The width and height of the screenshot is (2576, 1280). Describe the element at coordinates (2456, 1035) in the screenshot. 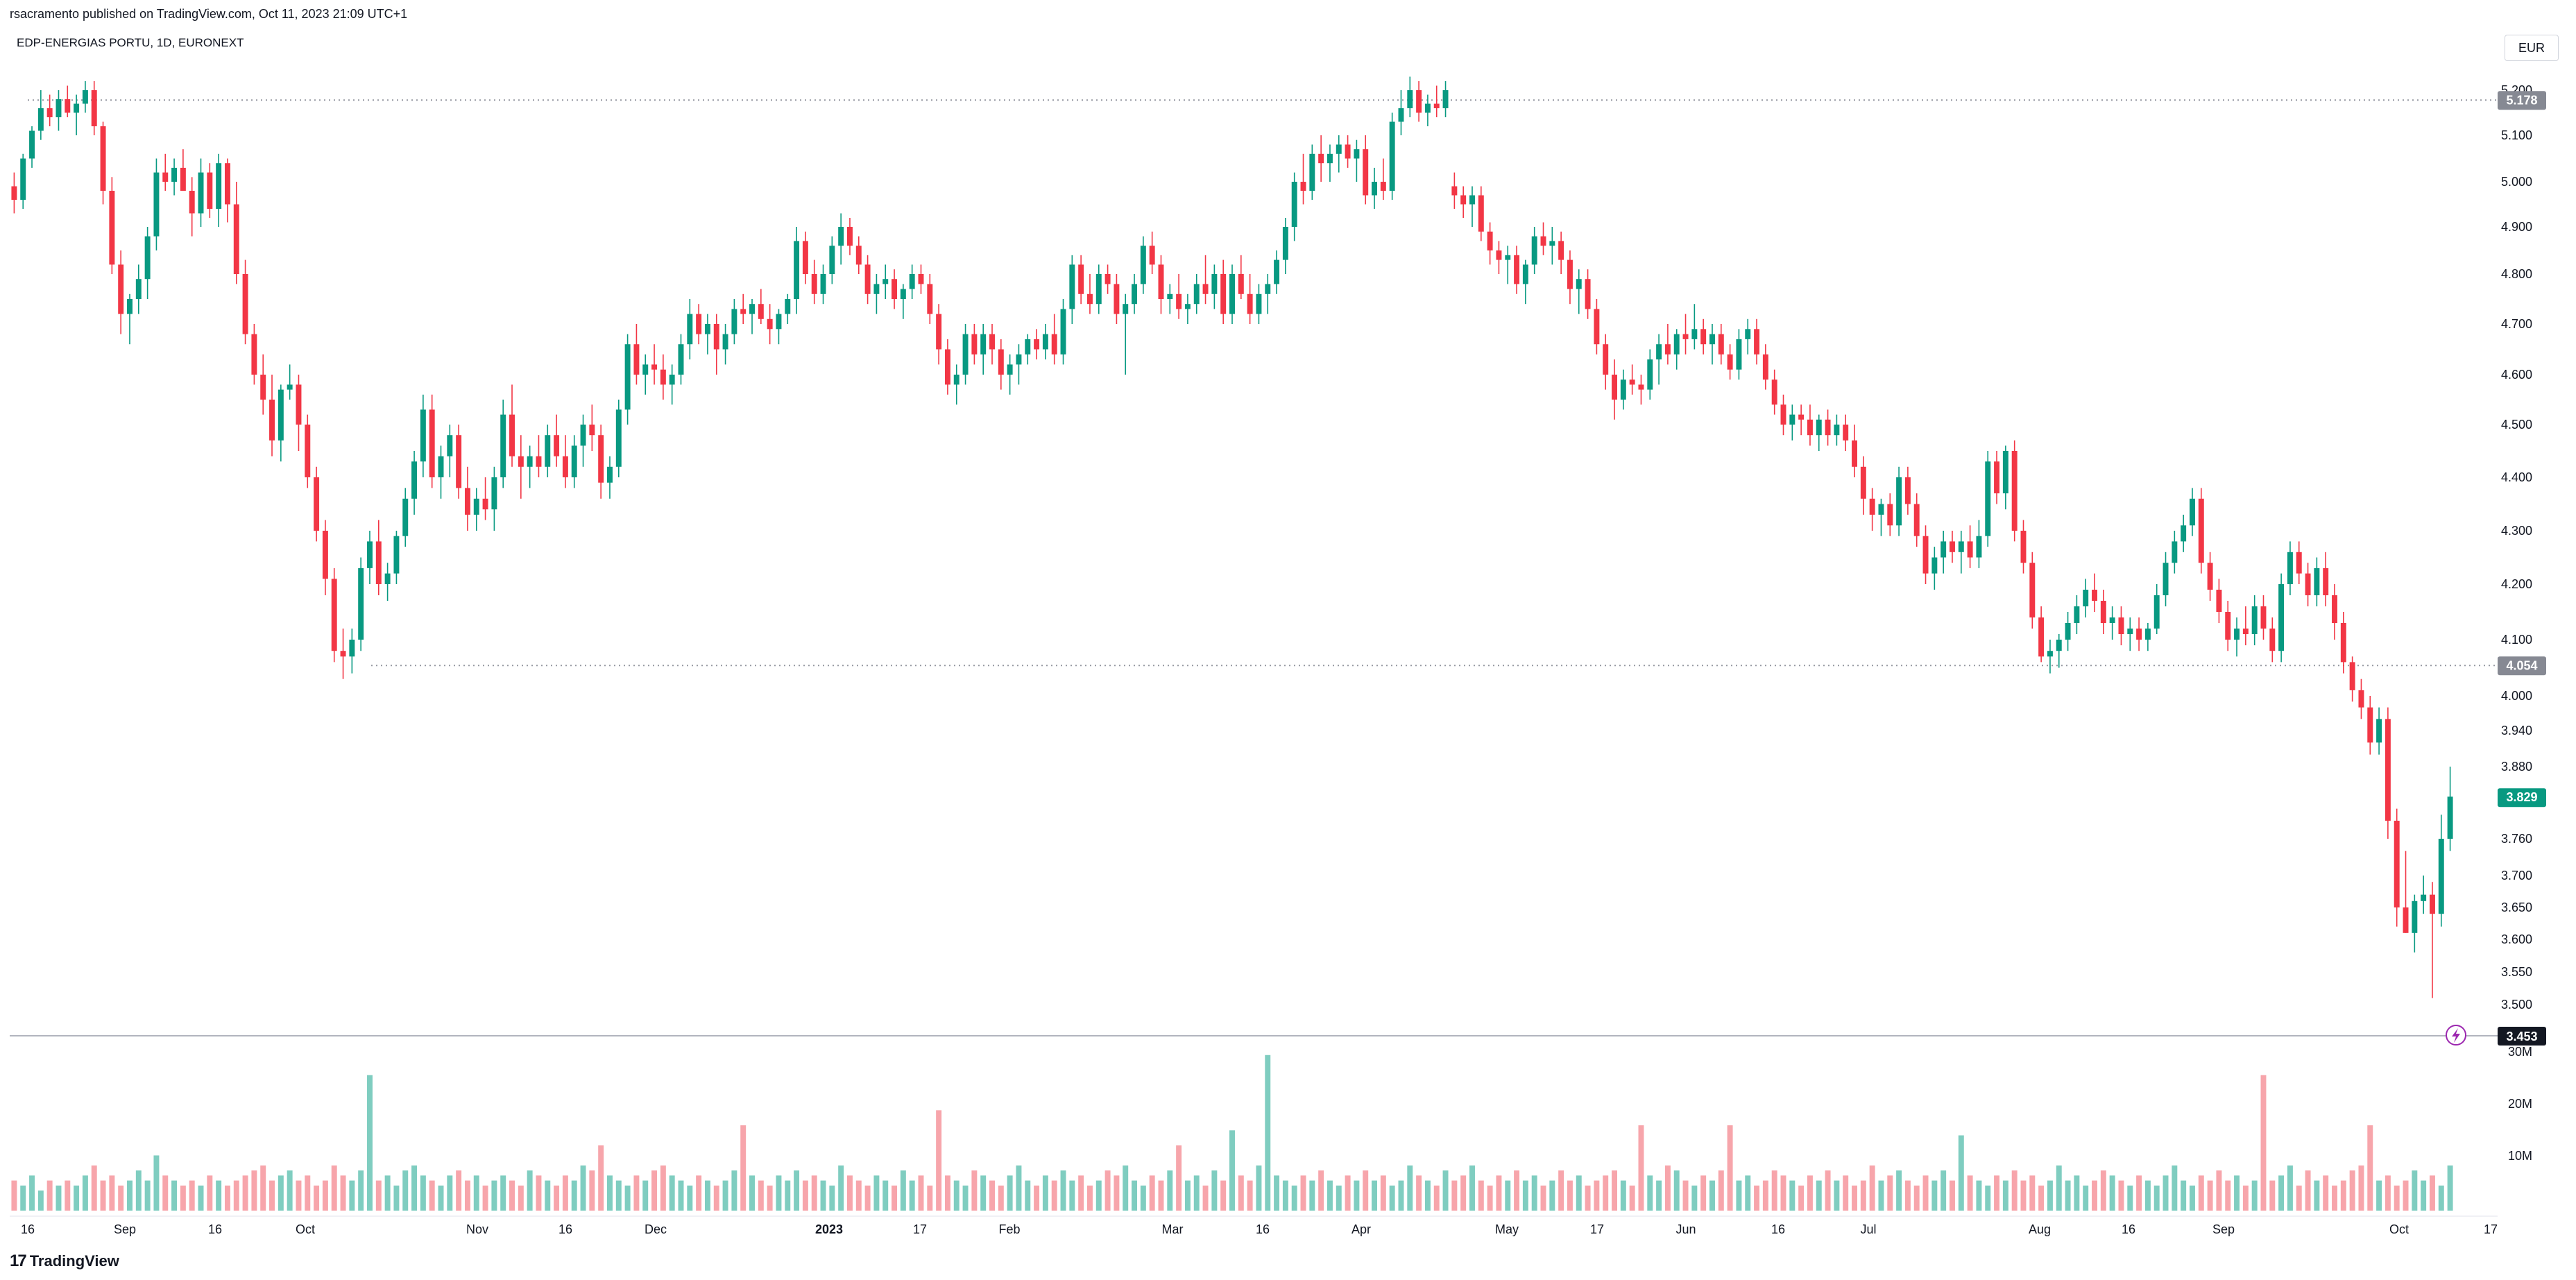

I see `lightning-icon` at that location.